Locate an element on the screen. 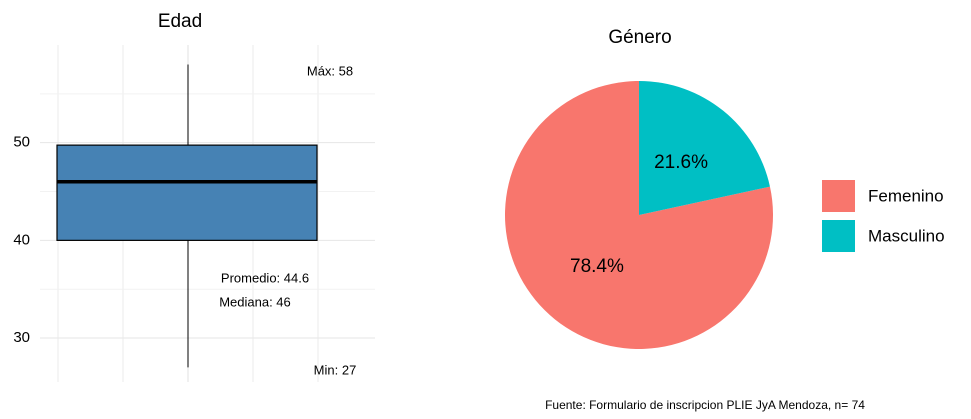  pie-slice is located at coordinates (704, 148).